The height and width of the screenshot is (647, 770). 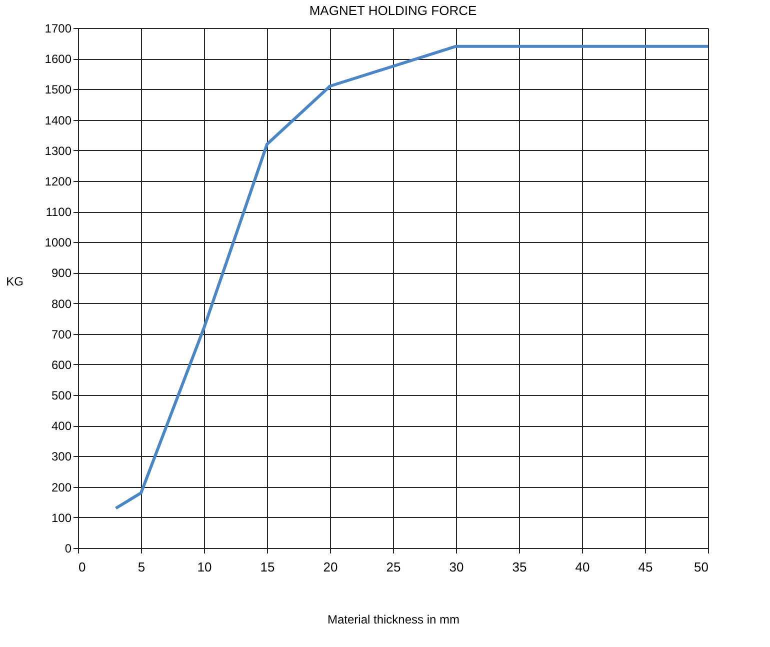 I want to click on y-tick-label: 200, so click(x=61, y=487).